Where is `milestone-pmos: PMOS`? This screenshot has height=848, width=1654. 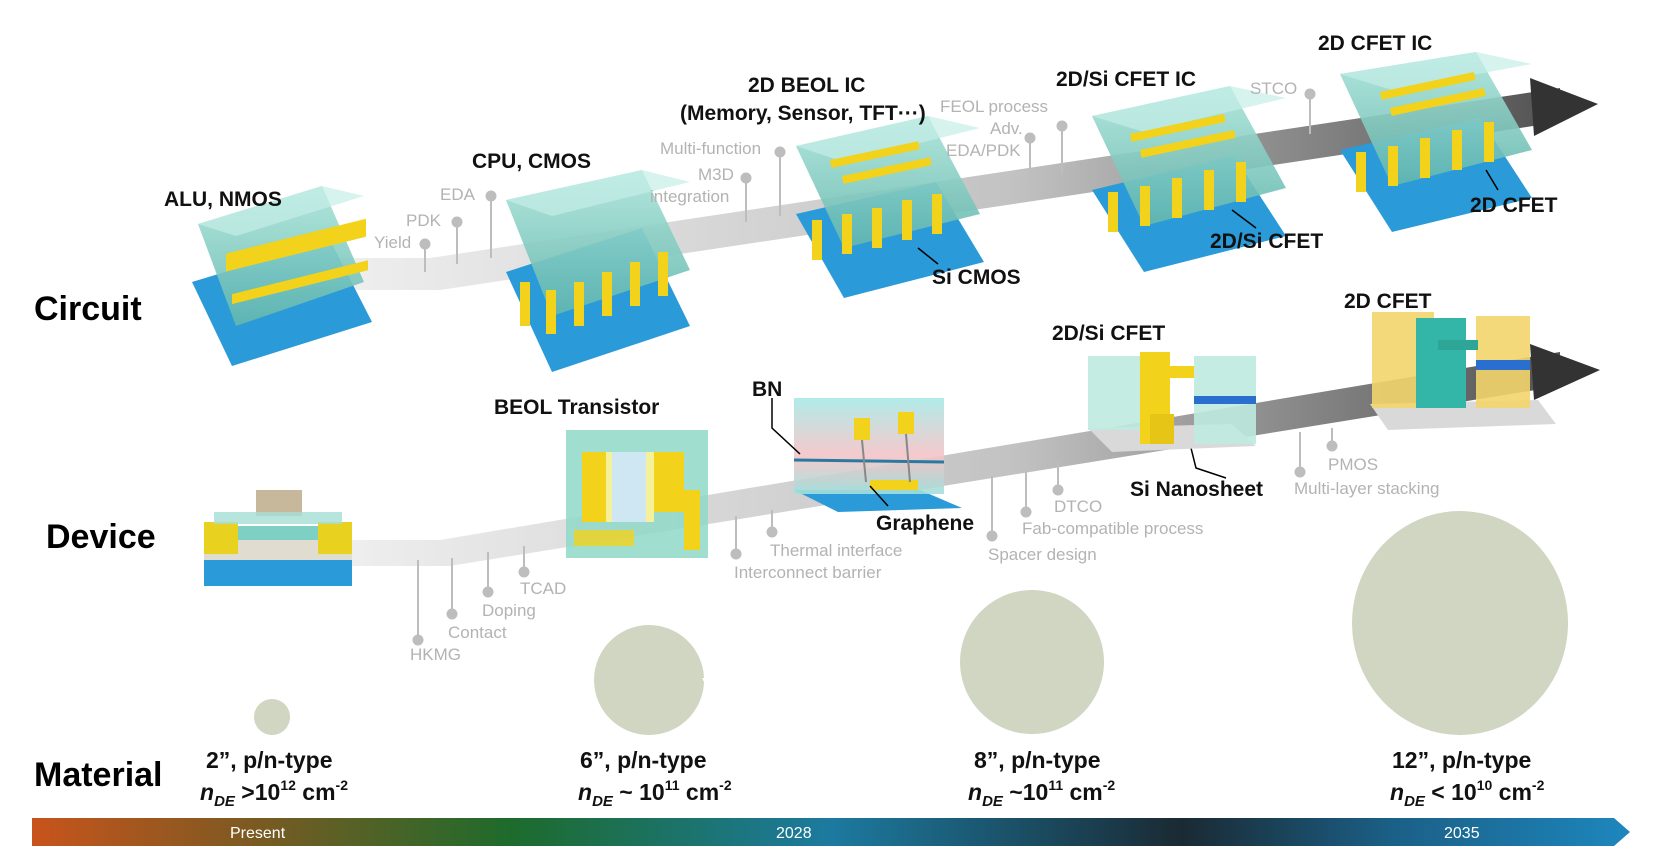 milestone-pmos: PMOS is located at coordinates (1353, 464).